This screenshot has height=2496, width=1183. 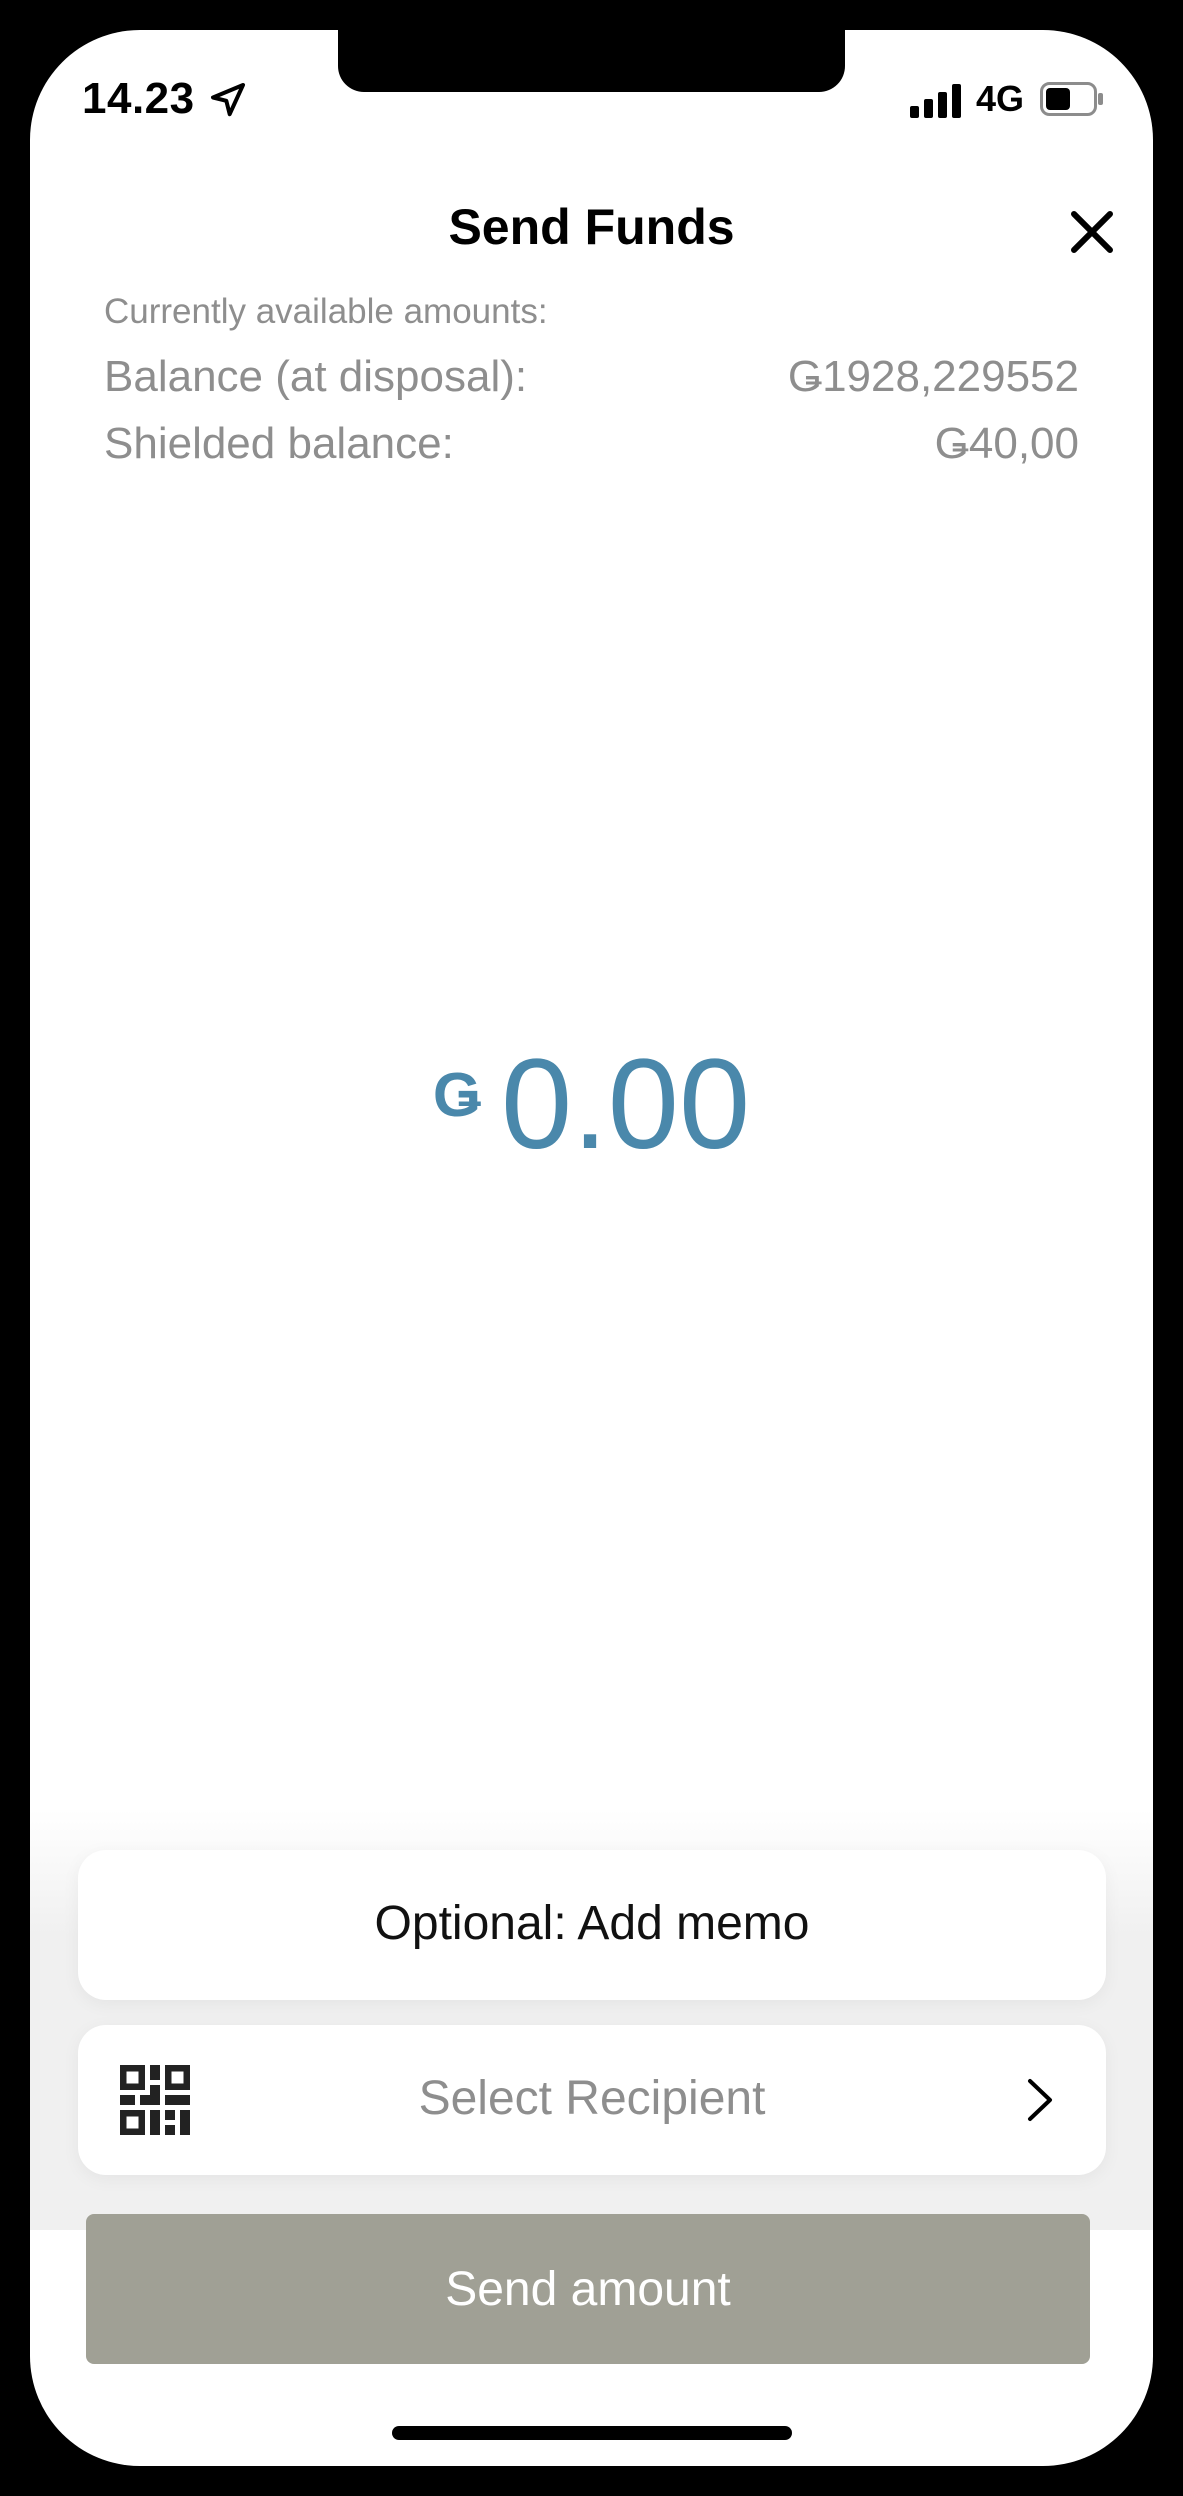 What do you see at coordinates (592, 2433) in the screenshot?
I see `home-indicator` at bounding box center [592, 2433].